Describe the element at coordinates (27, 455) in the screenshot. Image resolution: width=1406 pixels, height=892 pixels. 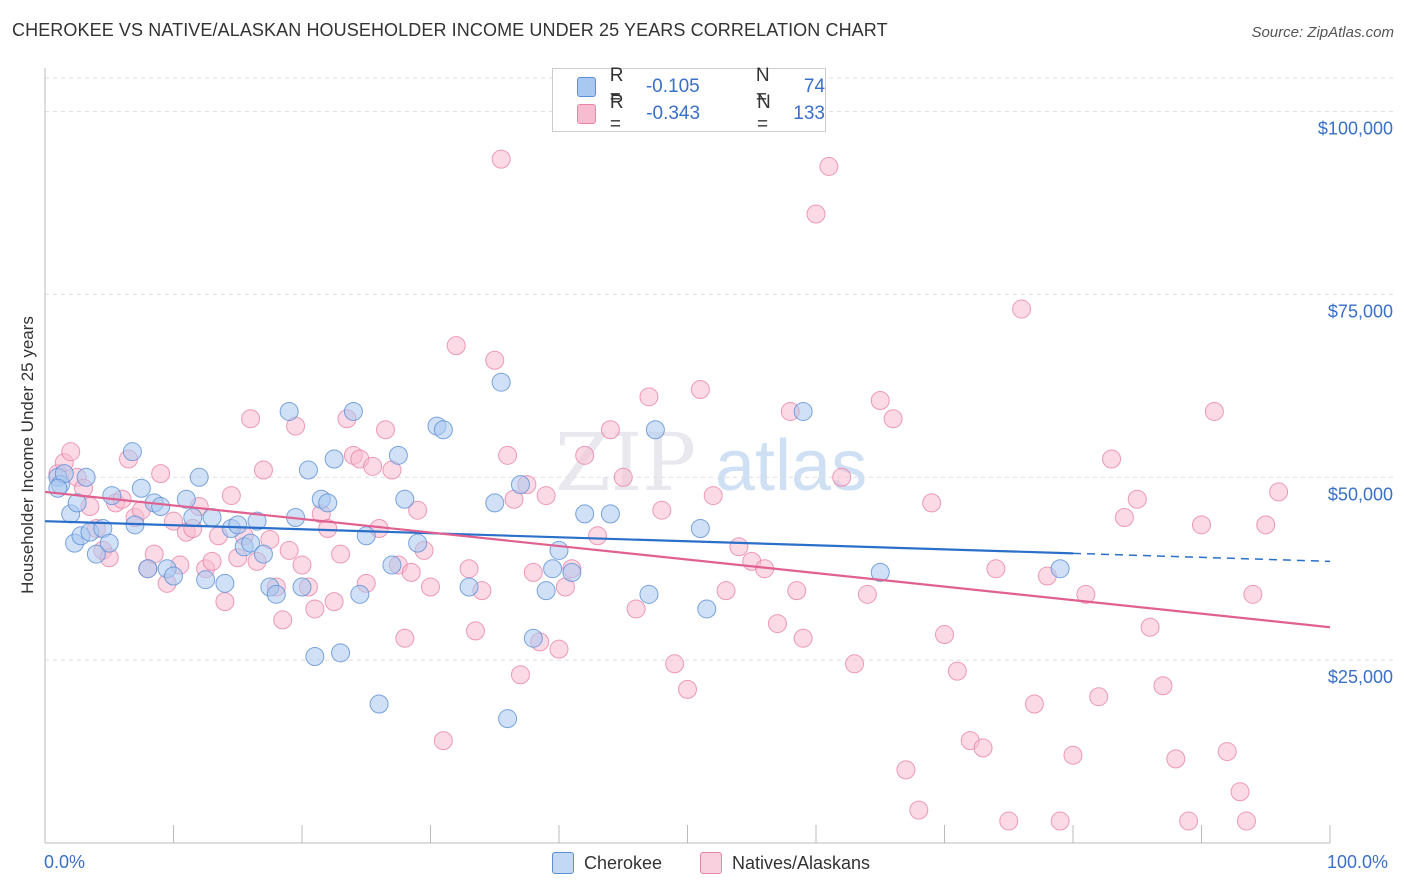
I see `y-axis-label: Householder Income Under 25 years` at that location.